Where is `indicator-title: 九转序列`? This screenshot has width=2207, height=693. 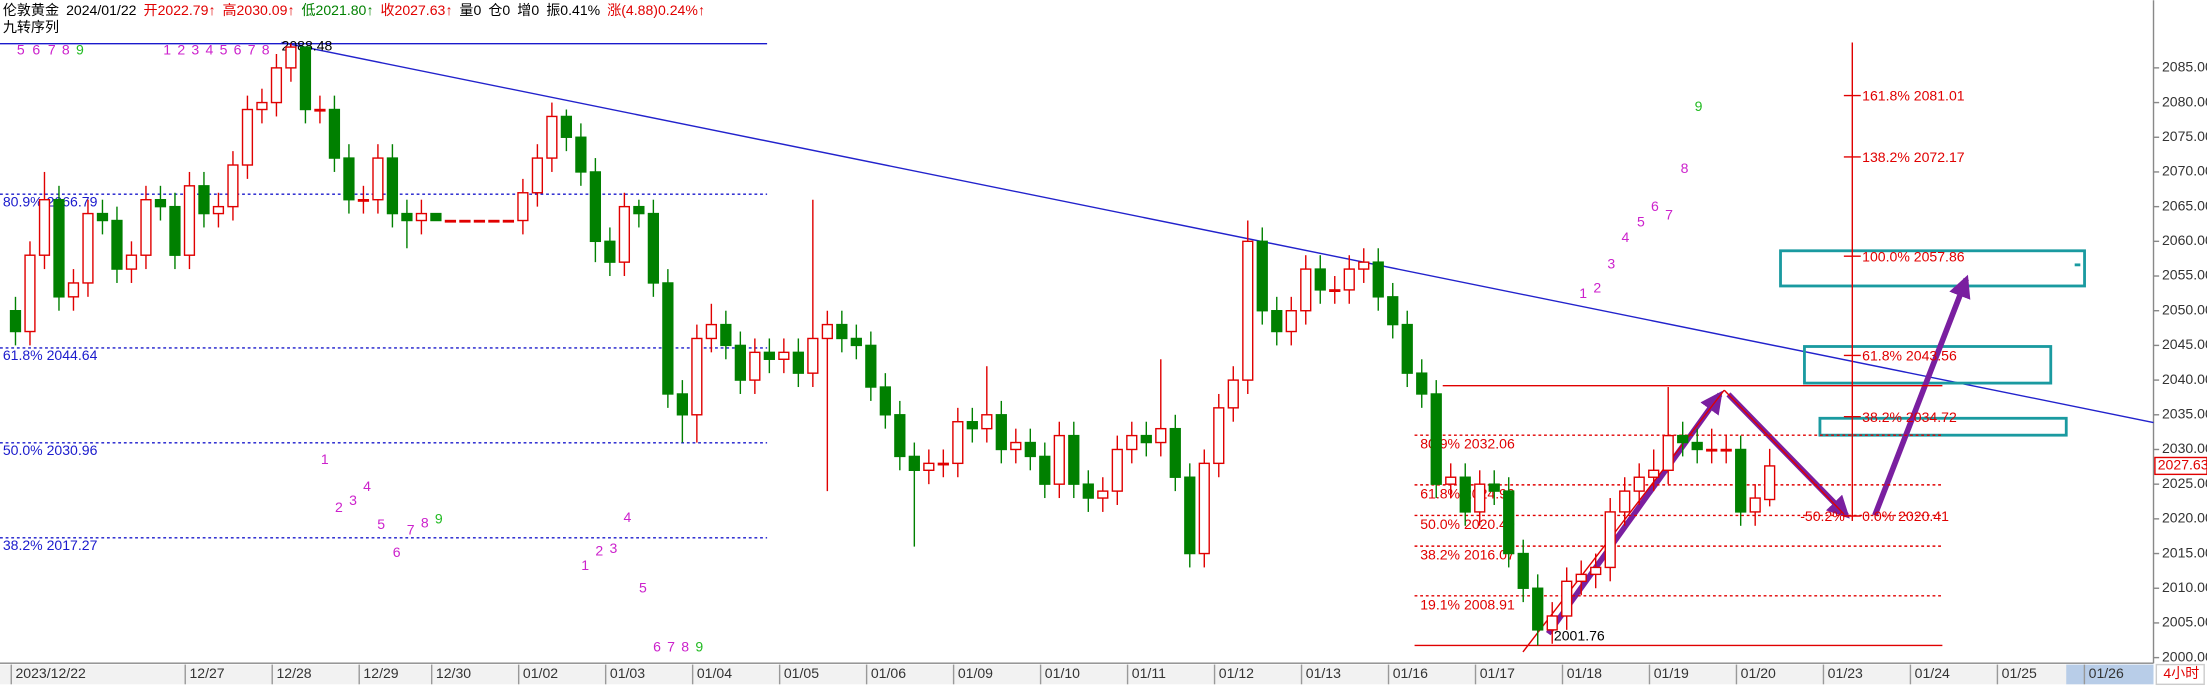 indicator-title: 九转序列 is located at coordinates (31, 27).